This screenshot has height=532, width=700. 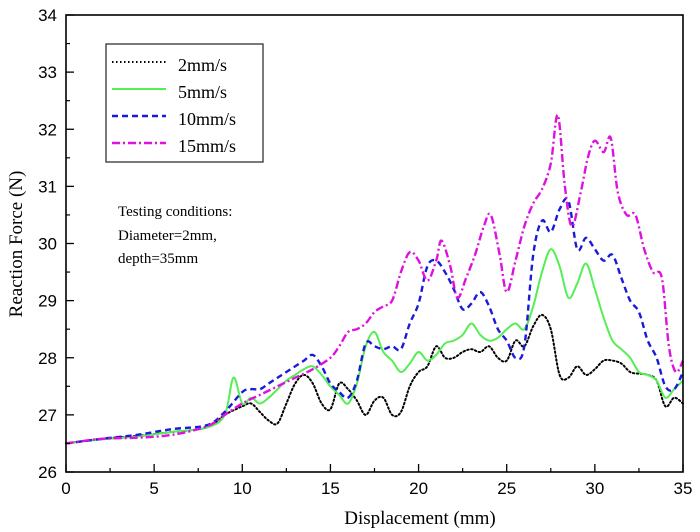 What do you see at coordinates (153, 488) in the screenshot?
I see `x-tick-label: 5` at bounding box center [153, 488].